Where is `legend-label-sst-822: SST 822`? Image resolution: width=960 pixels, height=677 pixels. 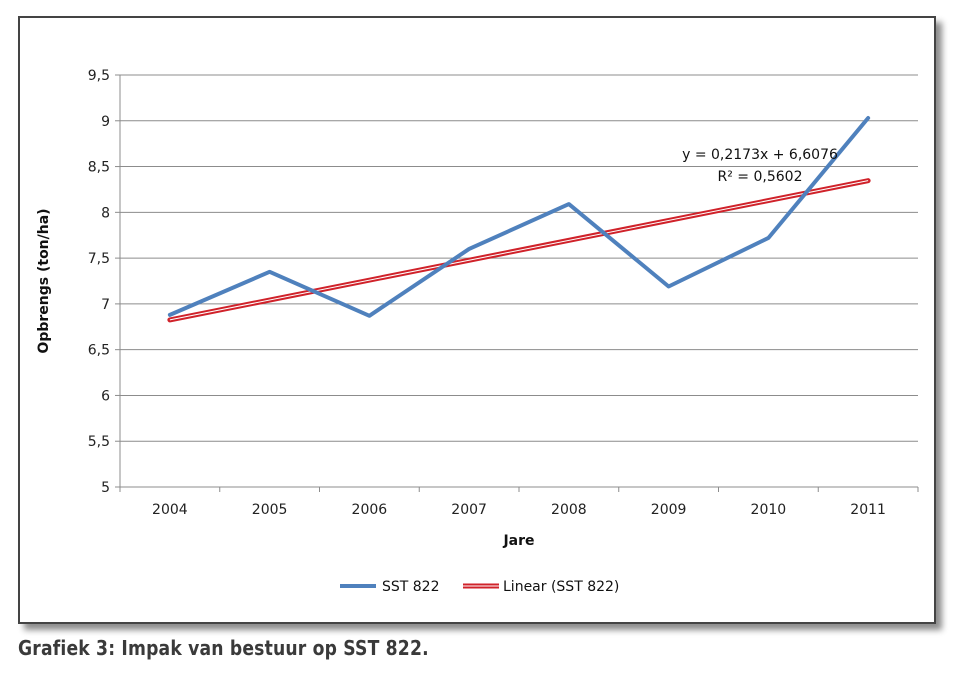 legend-label-sst-822: SST 822 is located at coordinates (411, 587).